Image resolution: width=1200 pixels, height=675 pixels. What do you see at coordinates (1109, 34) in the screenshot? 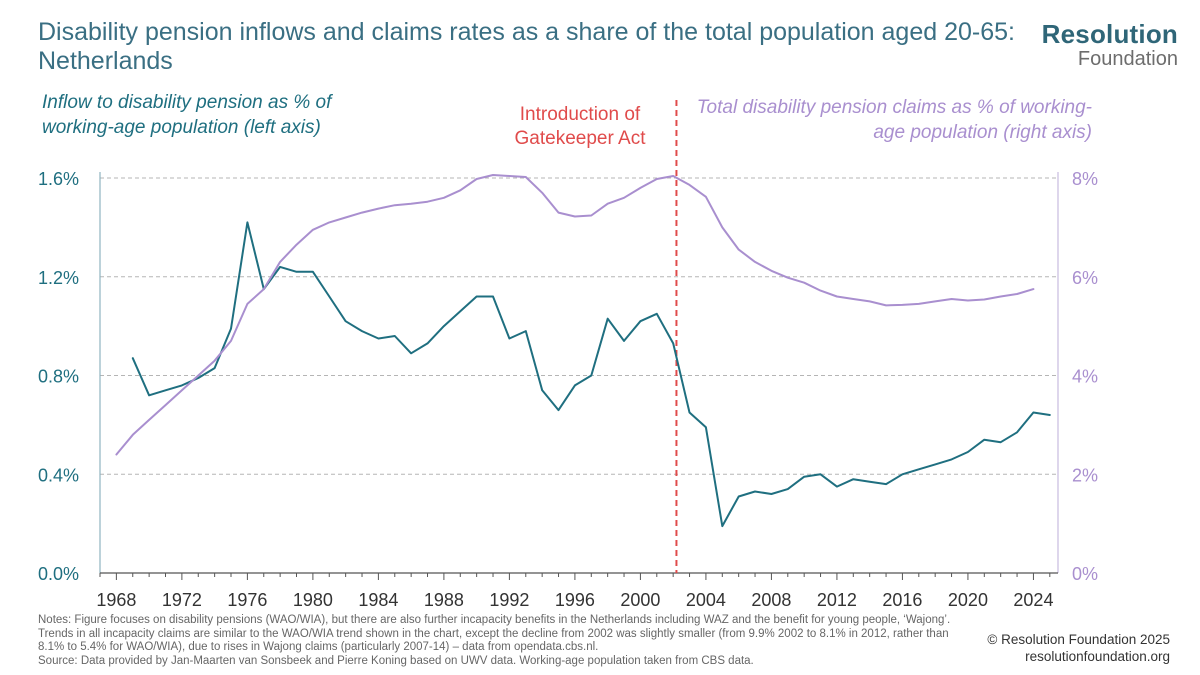
I see `logo-text-resolution: Resolution` at bounding box center [1109, 34].